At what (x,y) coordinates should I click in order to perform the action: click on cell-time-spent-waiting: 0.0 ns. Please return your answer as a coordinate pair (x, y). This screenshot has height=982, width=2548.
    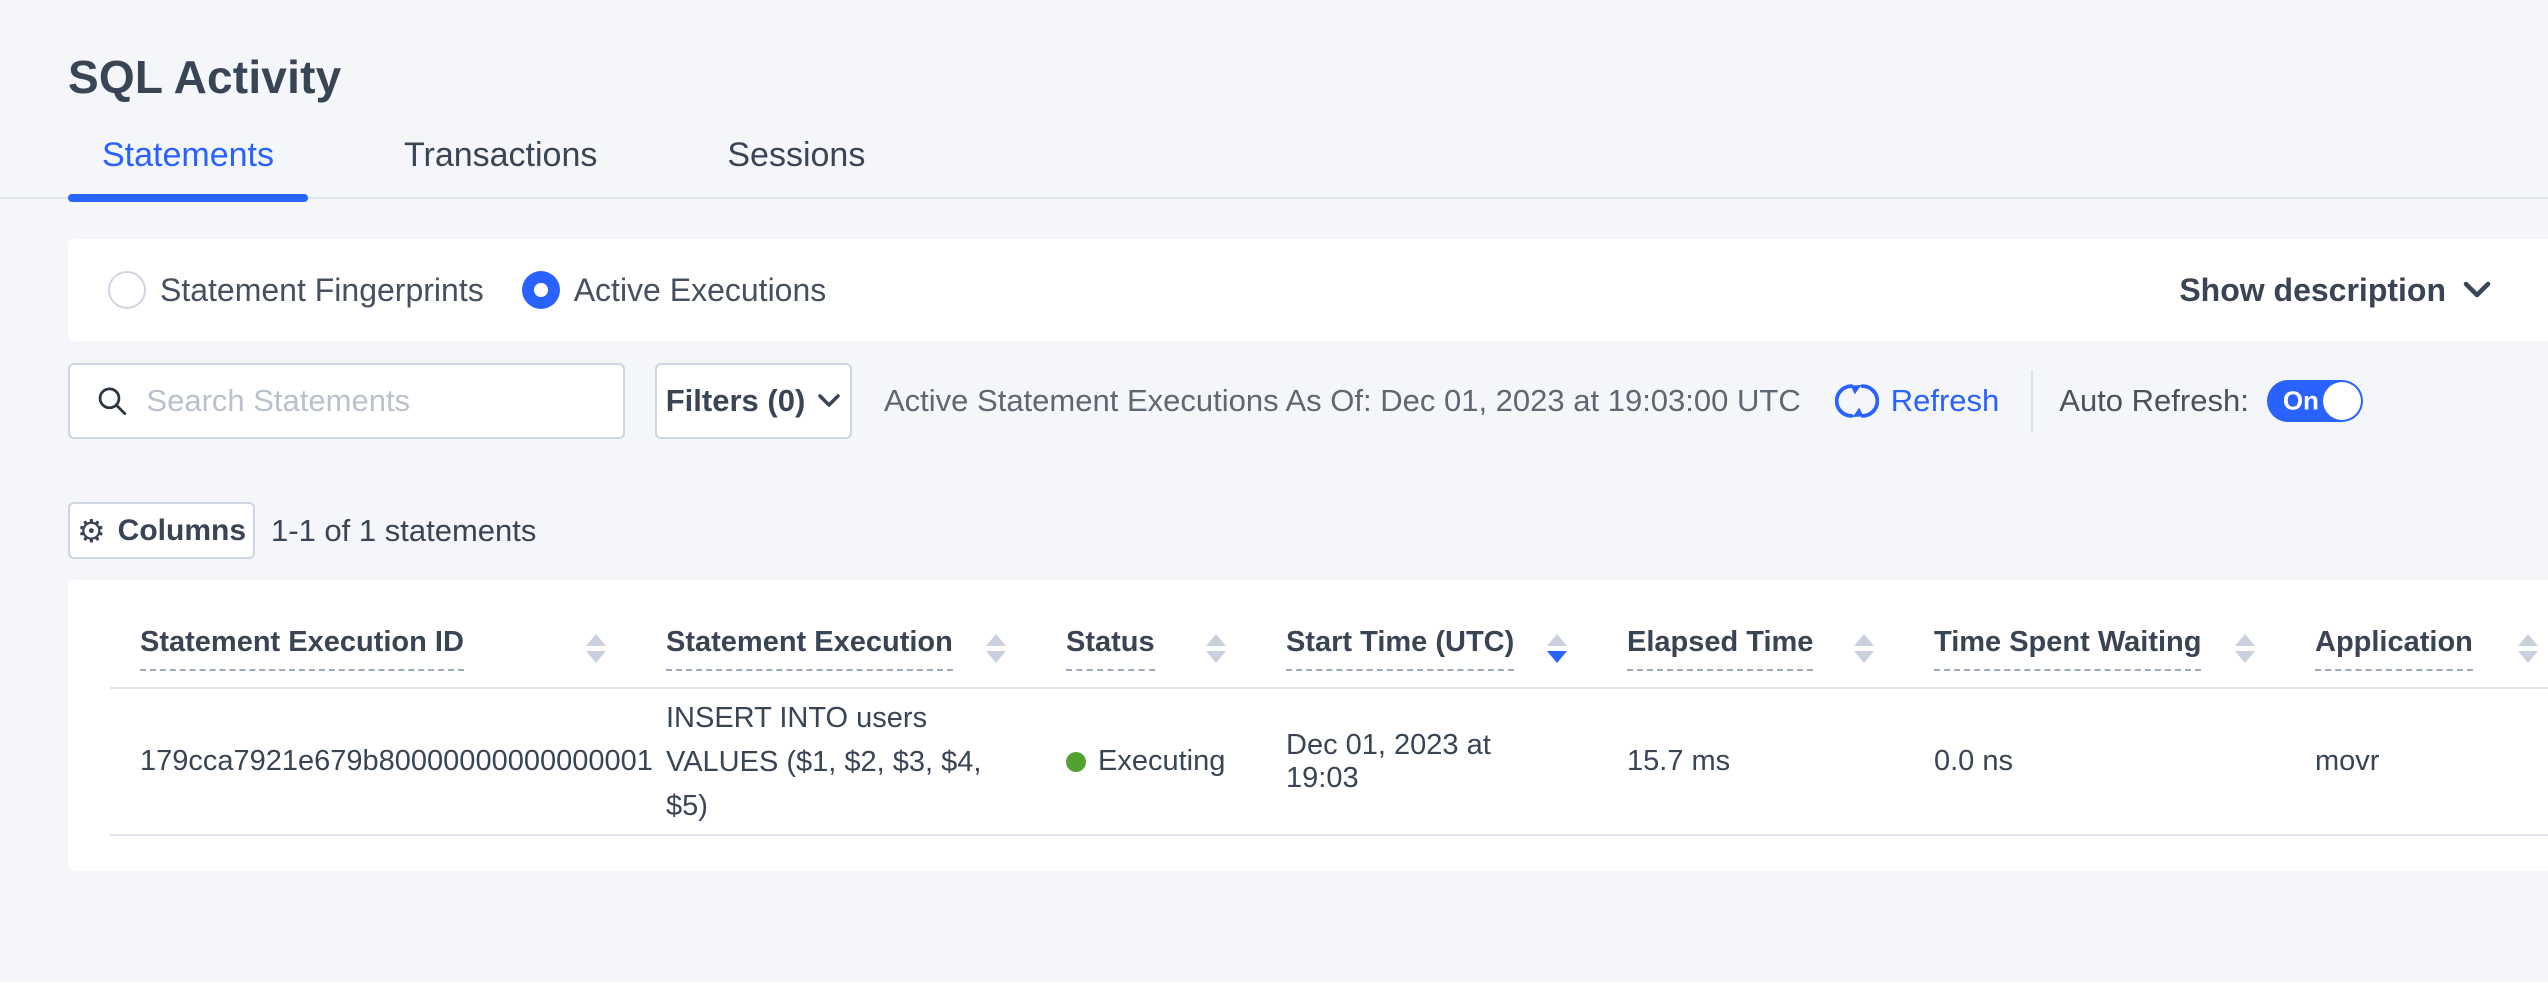
    Looking at the image, I should click on (2094, 762).